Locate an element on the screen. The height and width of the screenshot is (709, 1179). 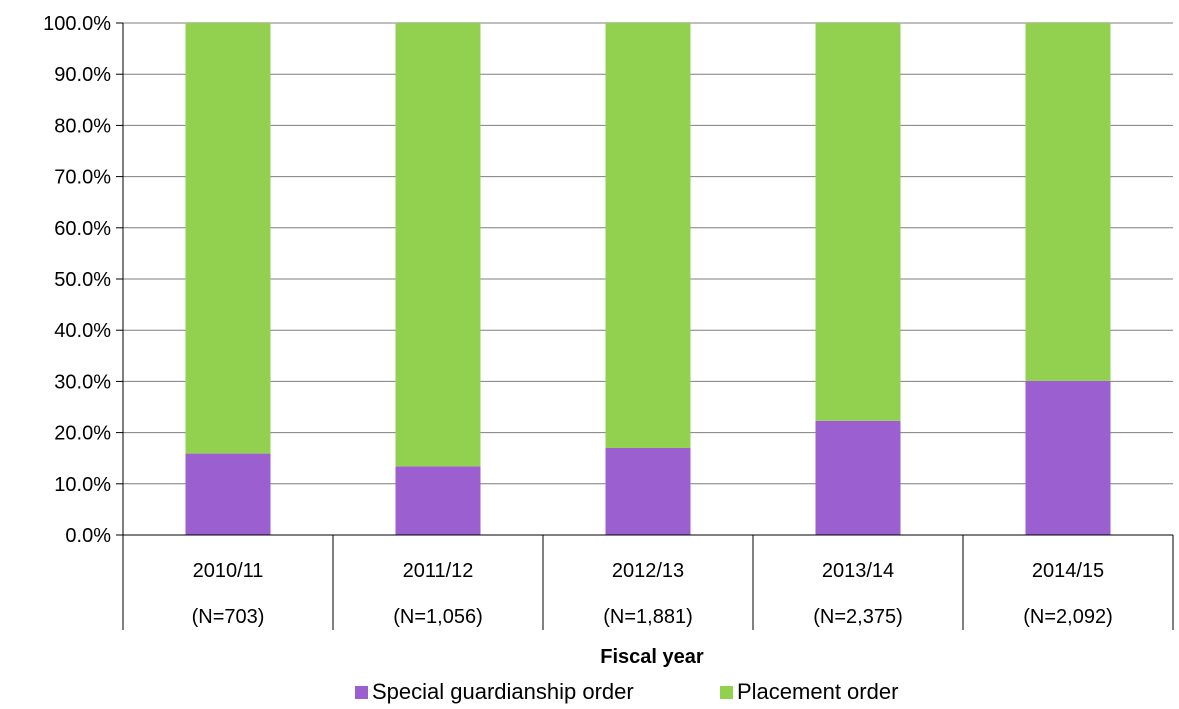
y-tick-label: 100.0% is located at coordinates (77, 24).